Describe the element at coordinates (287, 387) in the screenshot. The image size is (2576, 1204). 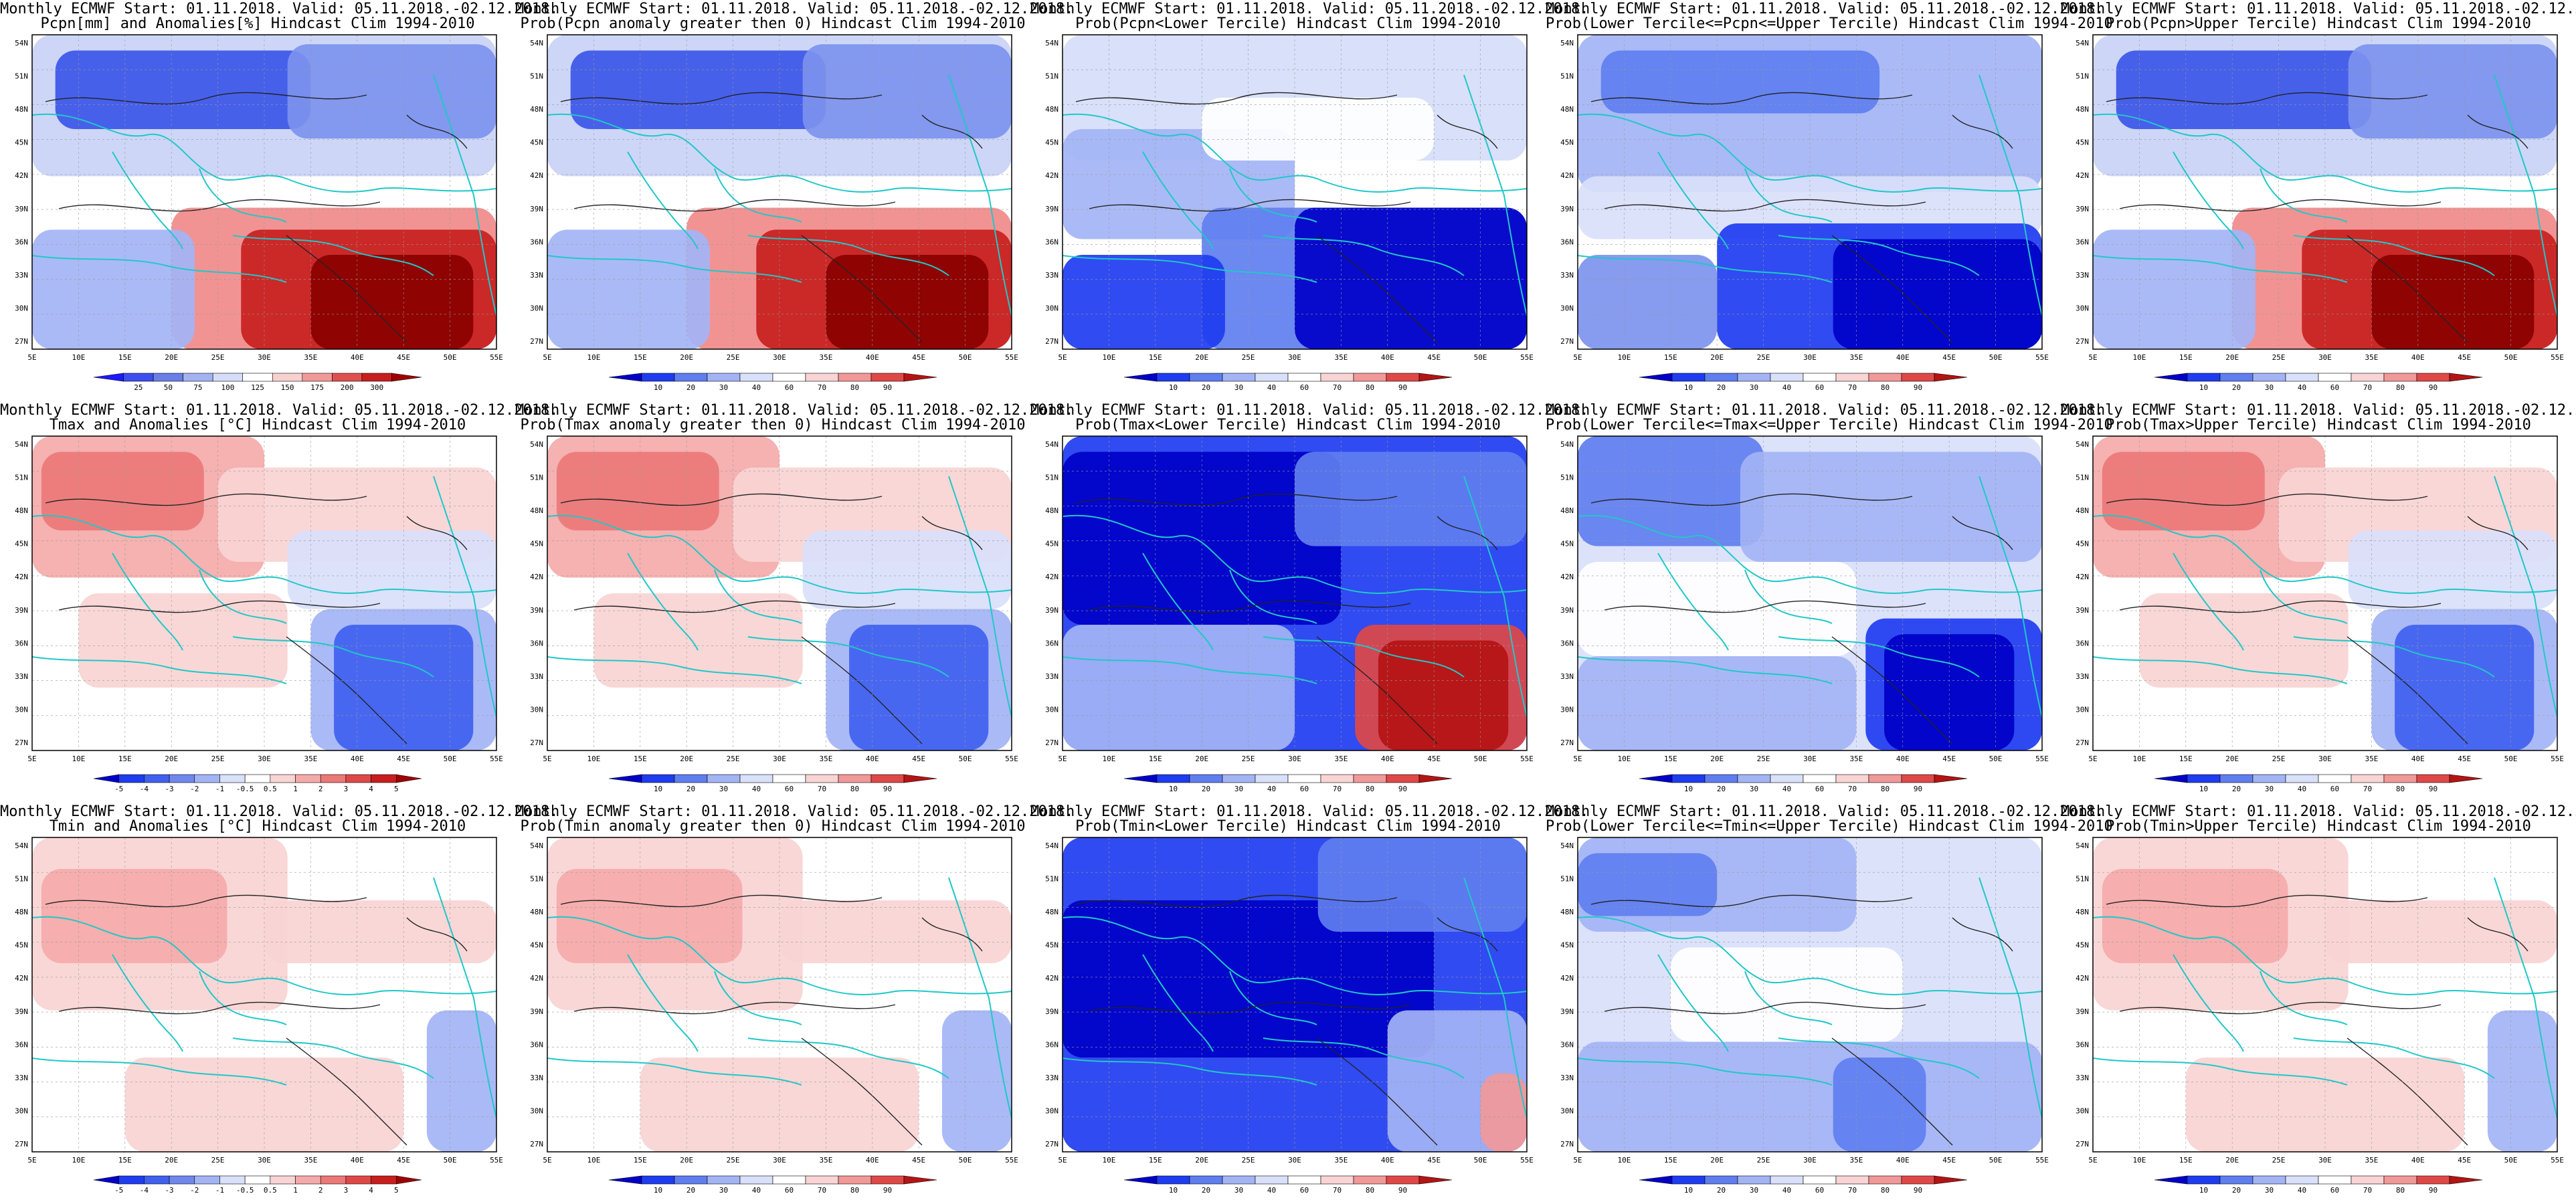
I see `colorbar-label: 150` at that location.